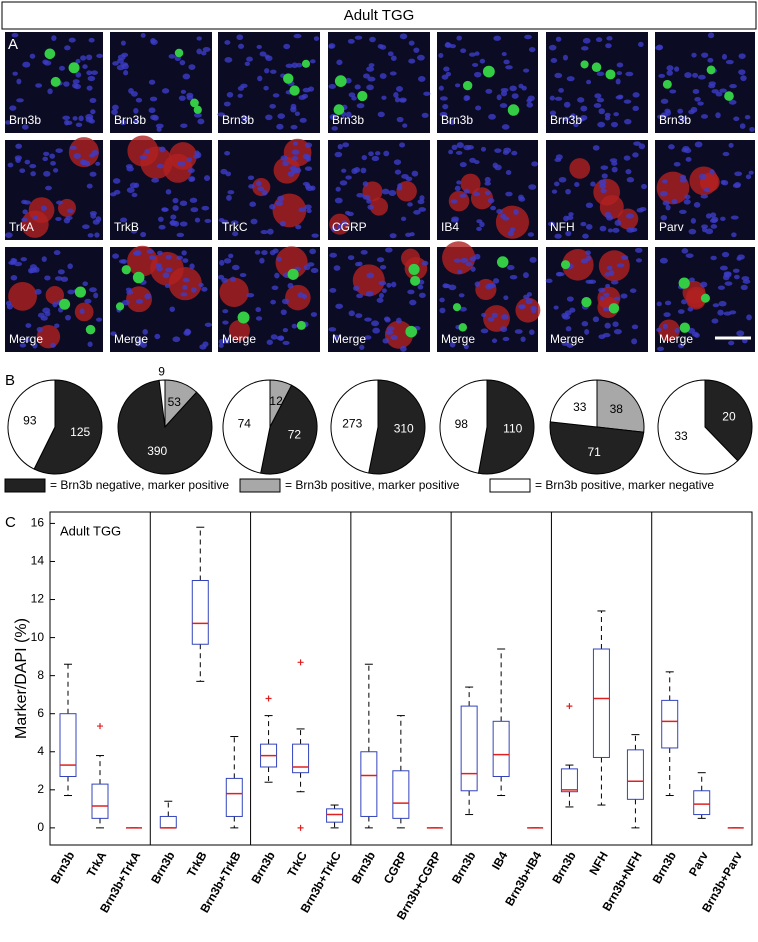 Image resolution: width=758 pixels, height=942 pixels. Describe the element at coordinates (161, 371) in the screenshot. I see `pie-label: 9` at that location.